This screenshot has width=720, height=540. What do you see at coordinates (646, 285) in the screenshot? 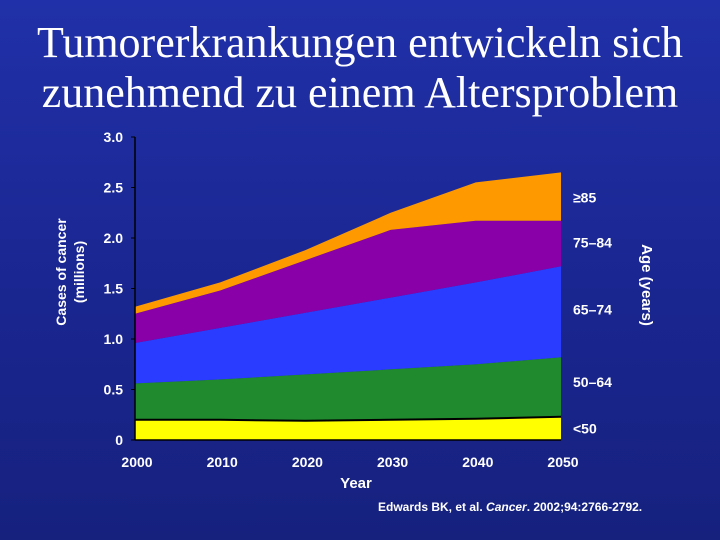
I see `right-axis-title: Age (years)` at bounding box center [646, 285].